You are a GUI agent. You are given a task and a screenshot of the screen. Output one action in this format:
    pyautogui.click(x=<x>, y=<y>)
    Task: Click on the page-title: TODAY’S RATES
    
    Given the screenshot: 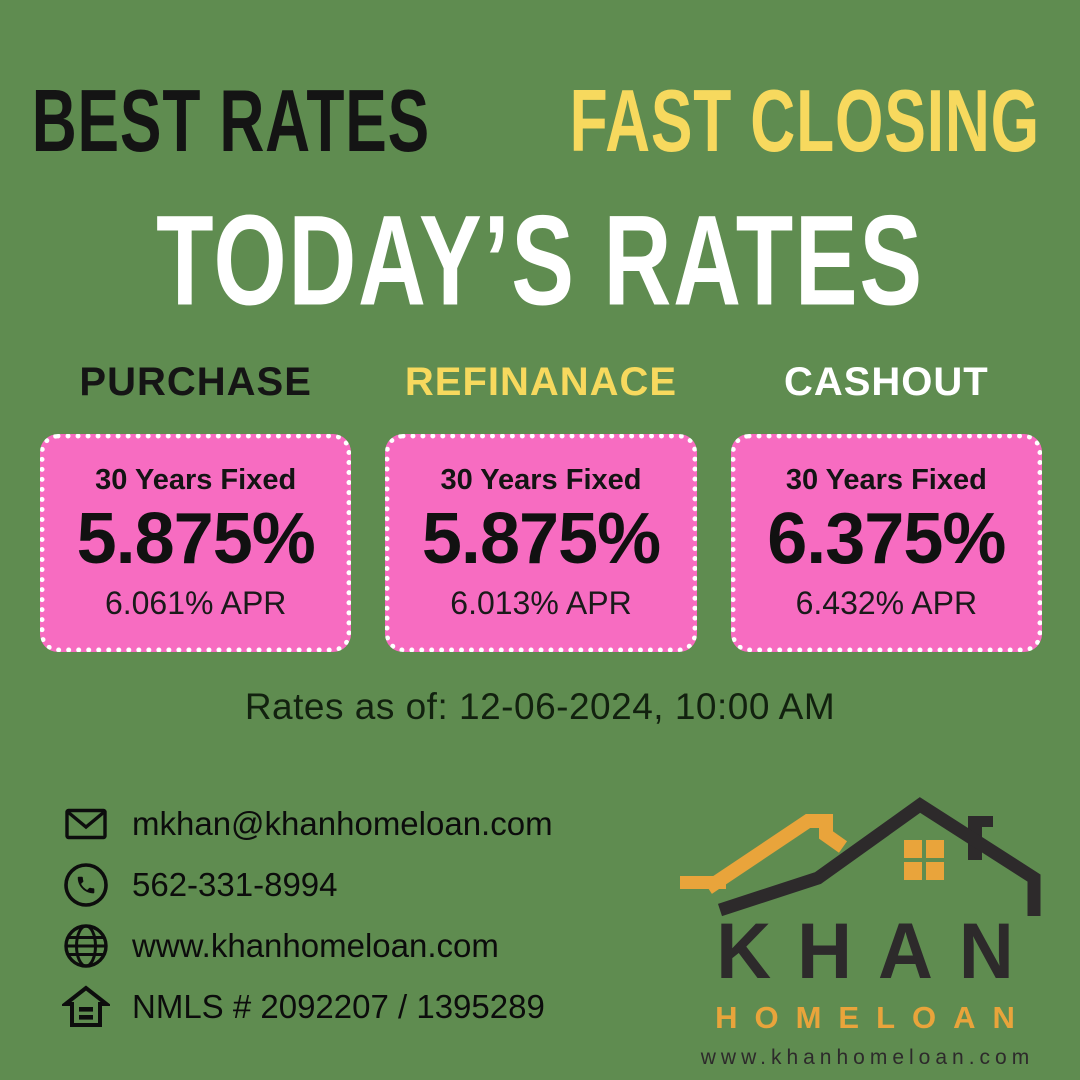 What is the action you would take?
    pyautogui.click(x=540, y=260)
    